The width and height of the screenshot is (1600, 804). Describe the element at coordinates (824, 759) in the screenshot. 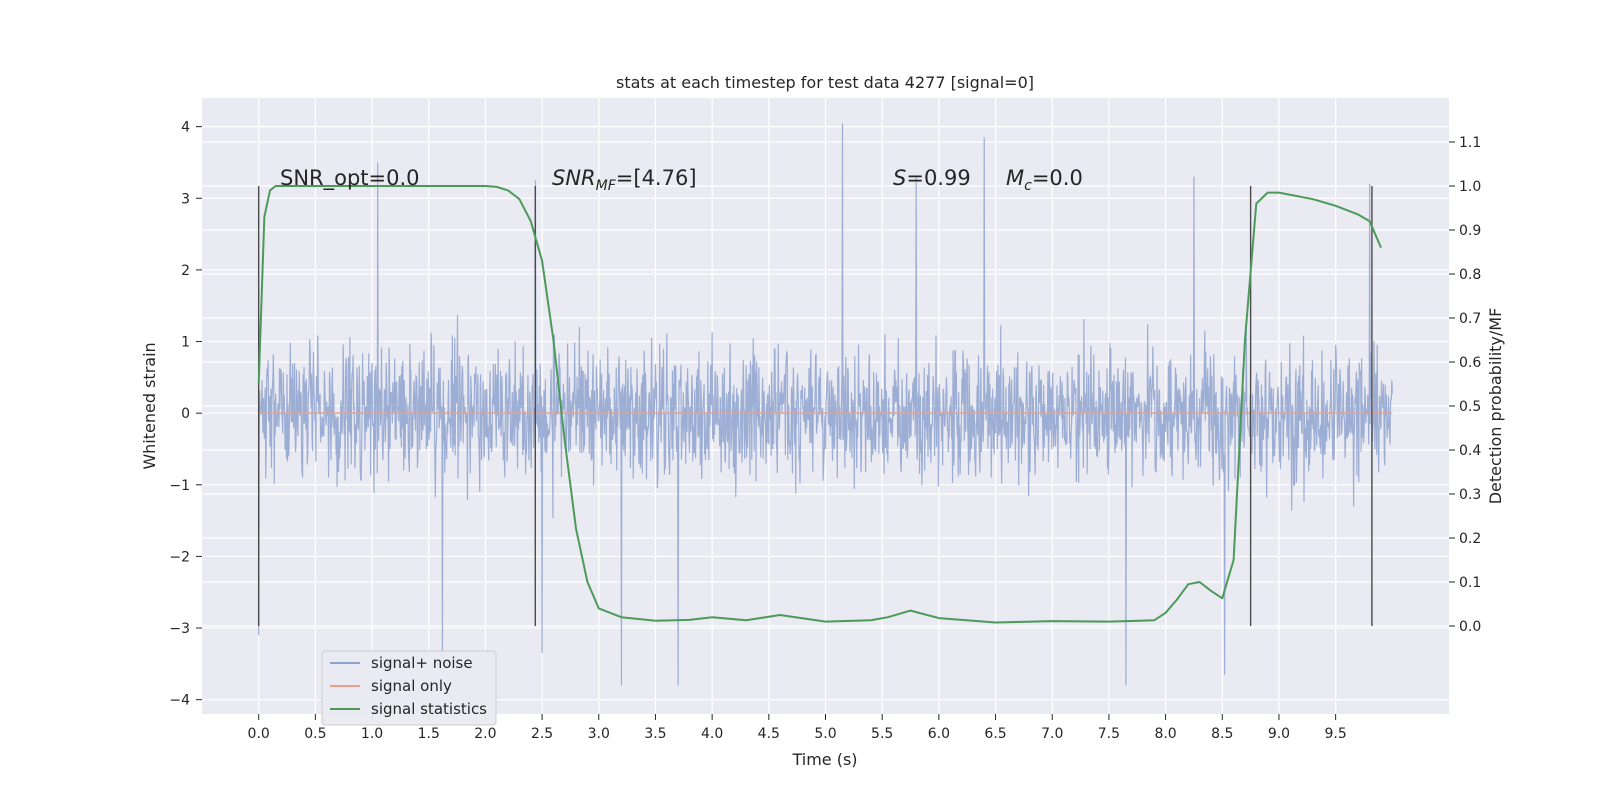

I see `x-axis-label: Time (s)` at that location.